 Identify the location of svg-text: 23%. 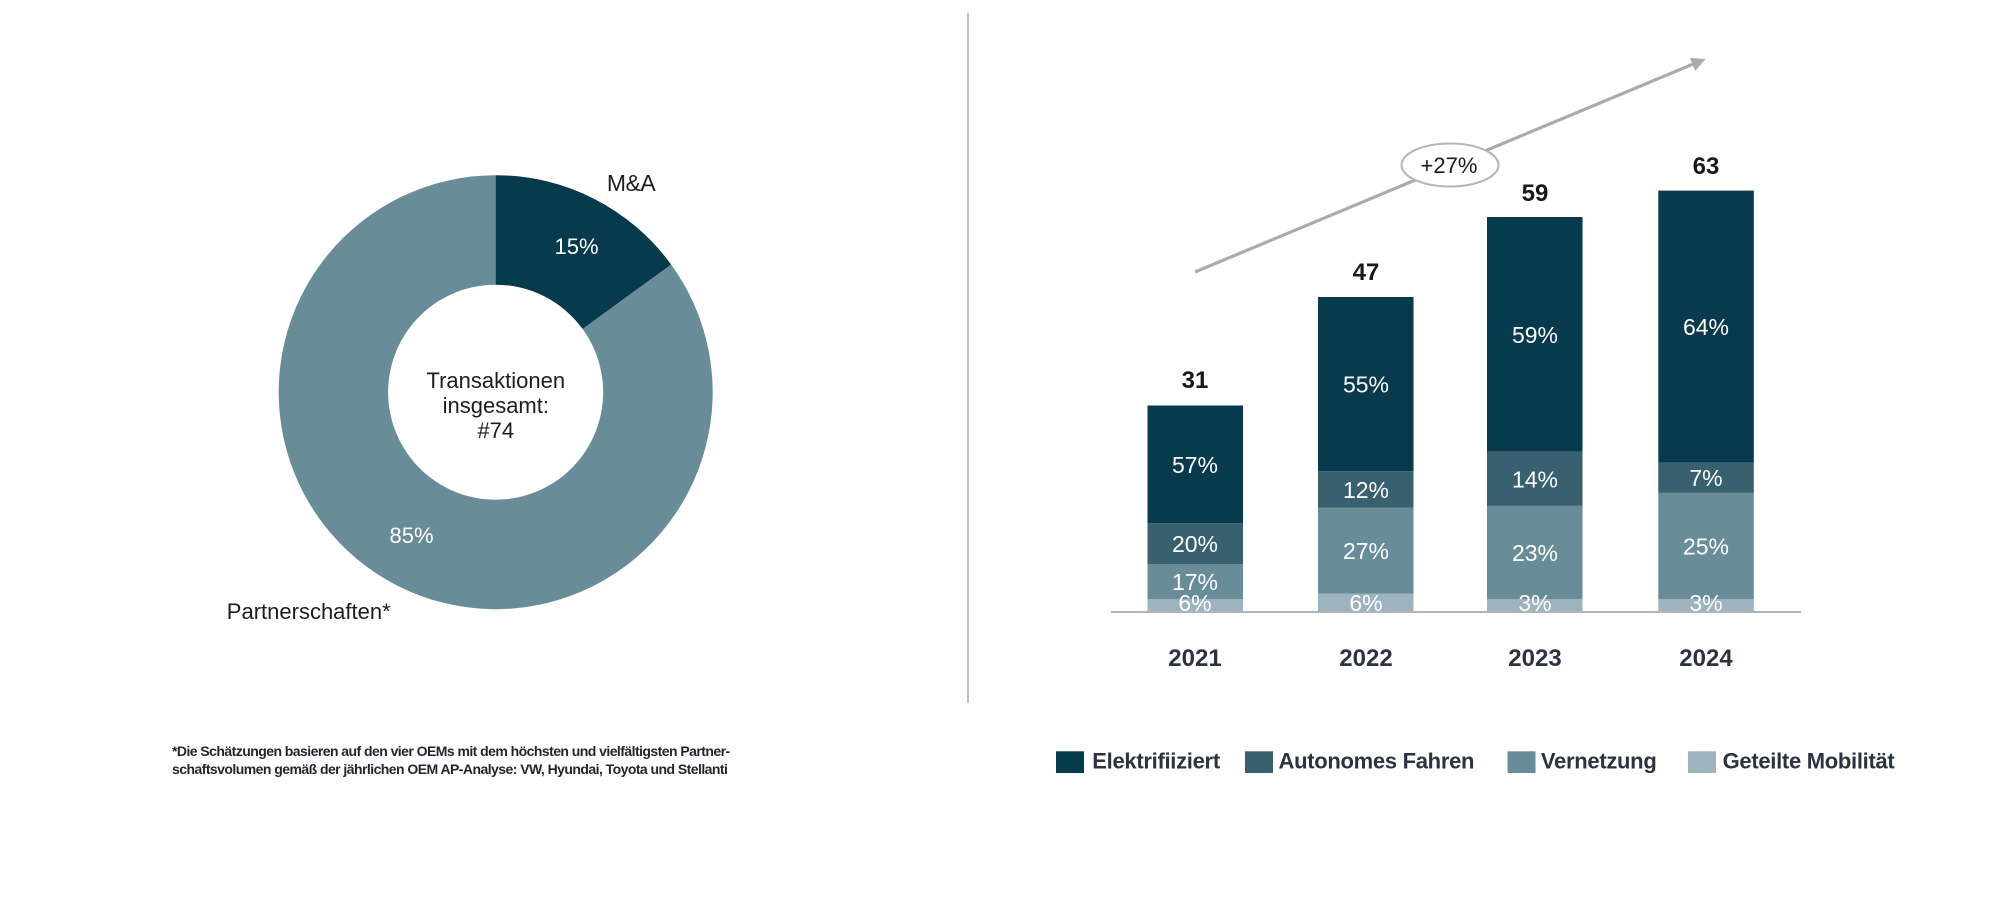
(1535, 553).